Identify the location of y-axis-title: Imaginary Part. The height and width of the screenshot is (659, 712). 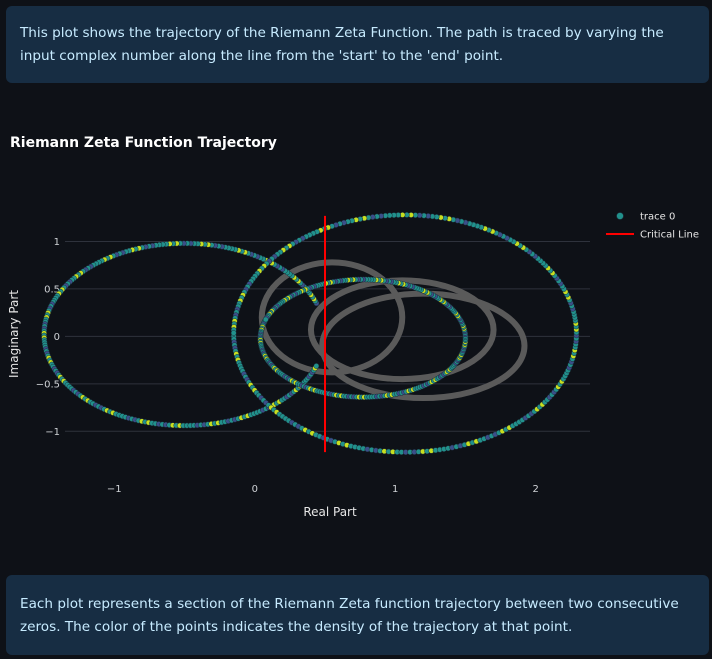
(14, 334).